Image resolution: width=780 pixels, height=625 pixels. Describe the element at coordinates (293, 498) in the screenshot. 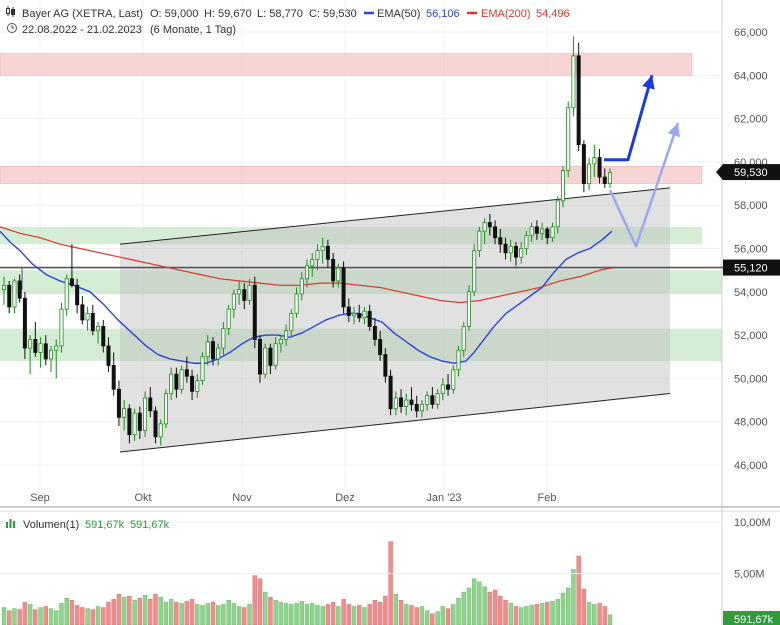

I see `time-axis: Sep Okt Nov Dez Jan '23 Feb` at that location.